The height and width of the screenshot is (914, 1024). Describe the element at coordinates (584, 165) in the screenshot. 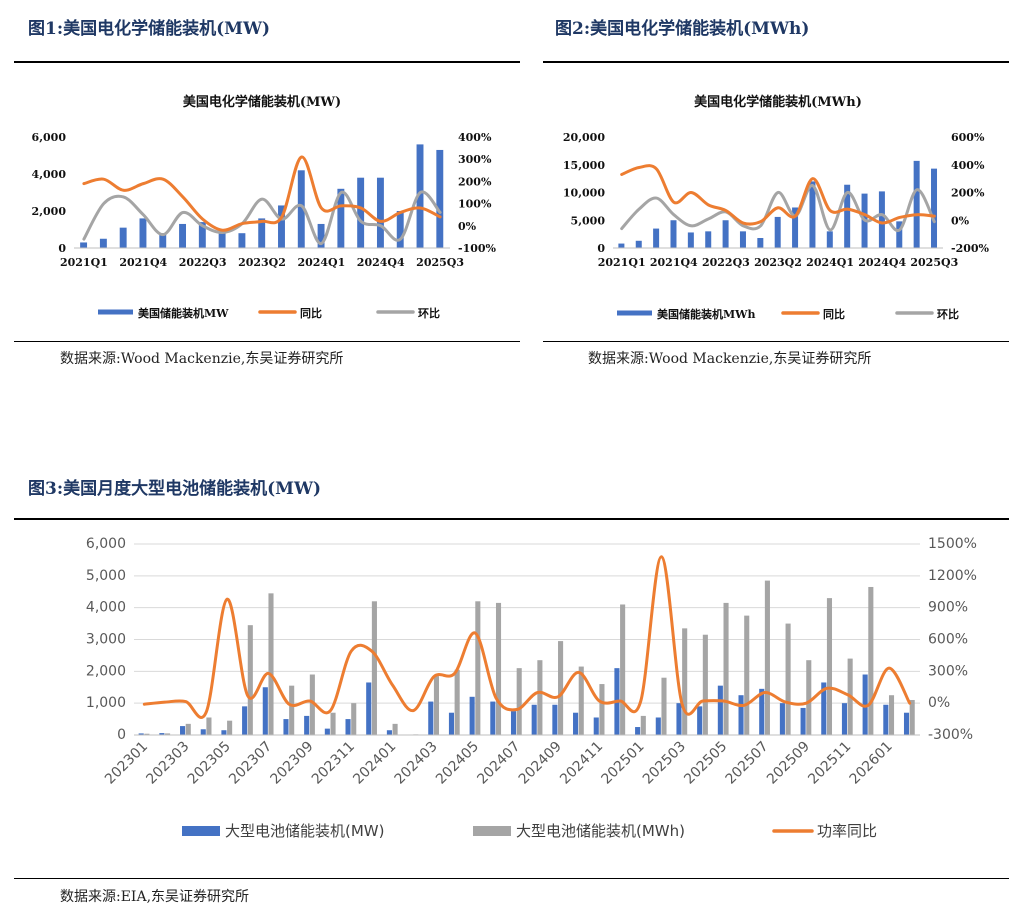

I see `y-left-tick-label: 15,000` at that location.